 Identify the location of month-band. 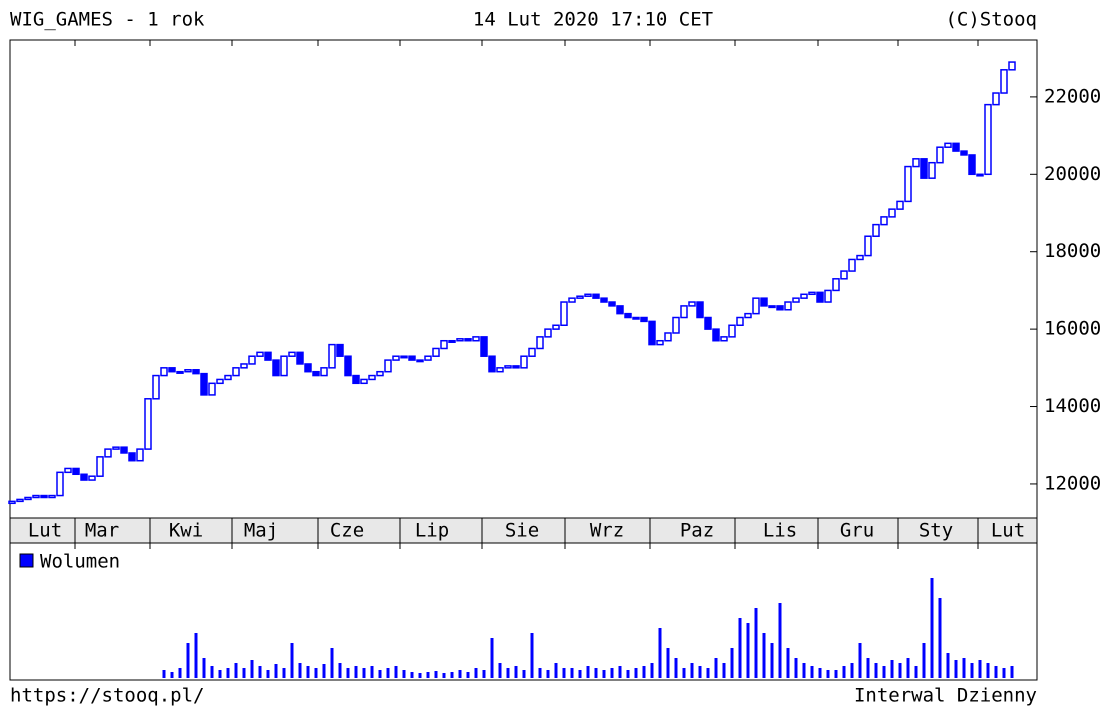
(523, 530).